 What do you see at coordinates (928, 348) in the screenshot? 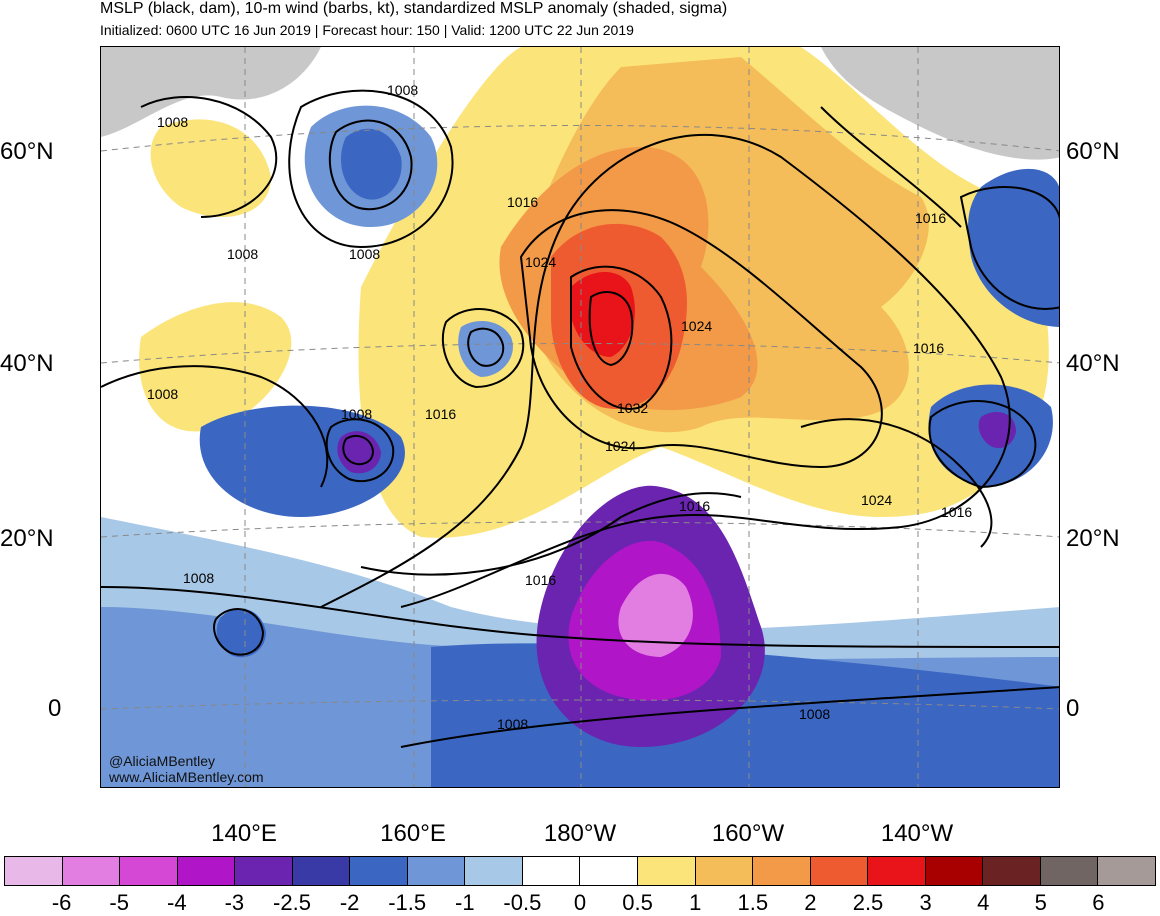
I see `contour-label-1016-canada: 1016` at bounding box center [928, 348].